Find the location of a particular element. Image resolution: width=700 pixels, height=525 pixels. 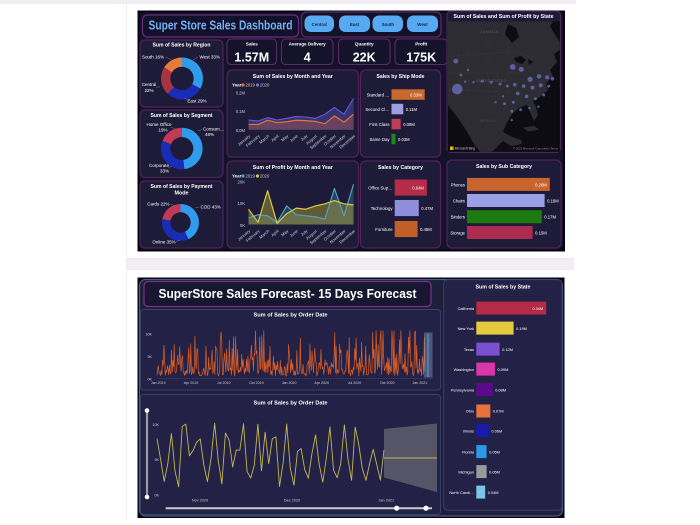

svg-text: Quantity is located at coordinates (364, 44).